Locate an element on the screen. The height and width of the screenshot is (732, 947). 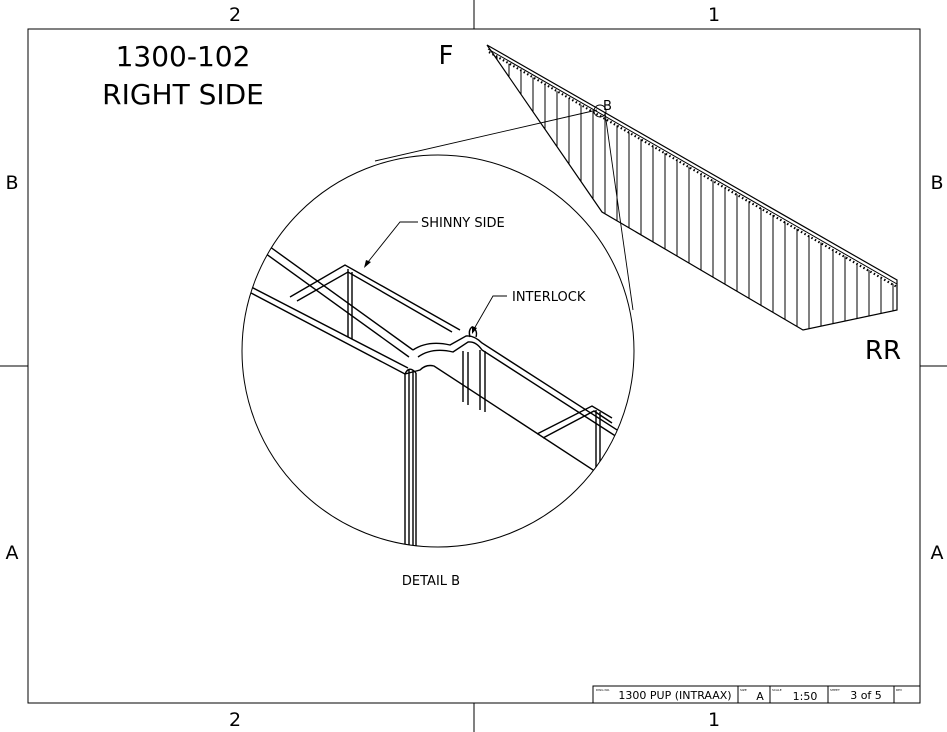
zone-top-1: 1 is located at coordinates (714, 15).